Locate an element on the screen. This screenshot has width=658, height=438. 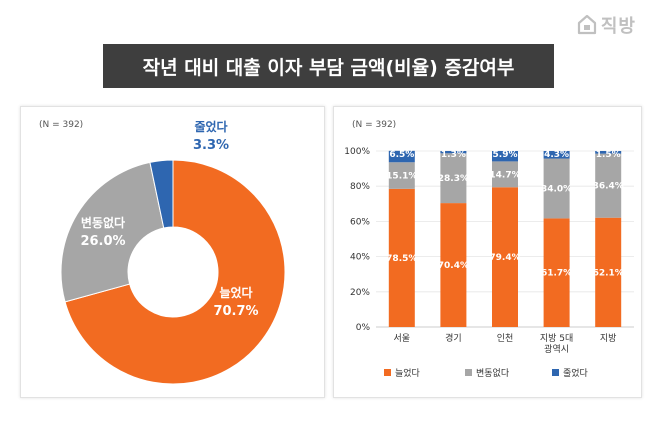
y-tick-label: 100% is located at coordinates (357, 152).